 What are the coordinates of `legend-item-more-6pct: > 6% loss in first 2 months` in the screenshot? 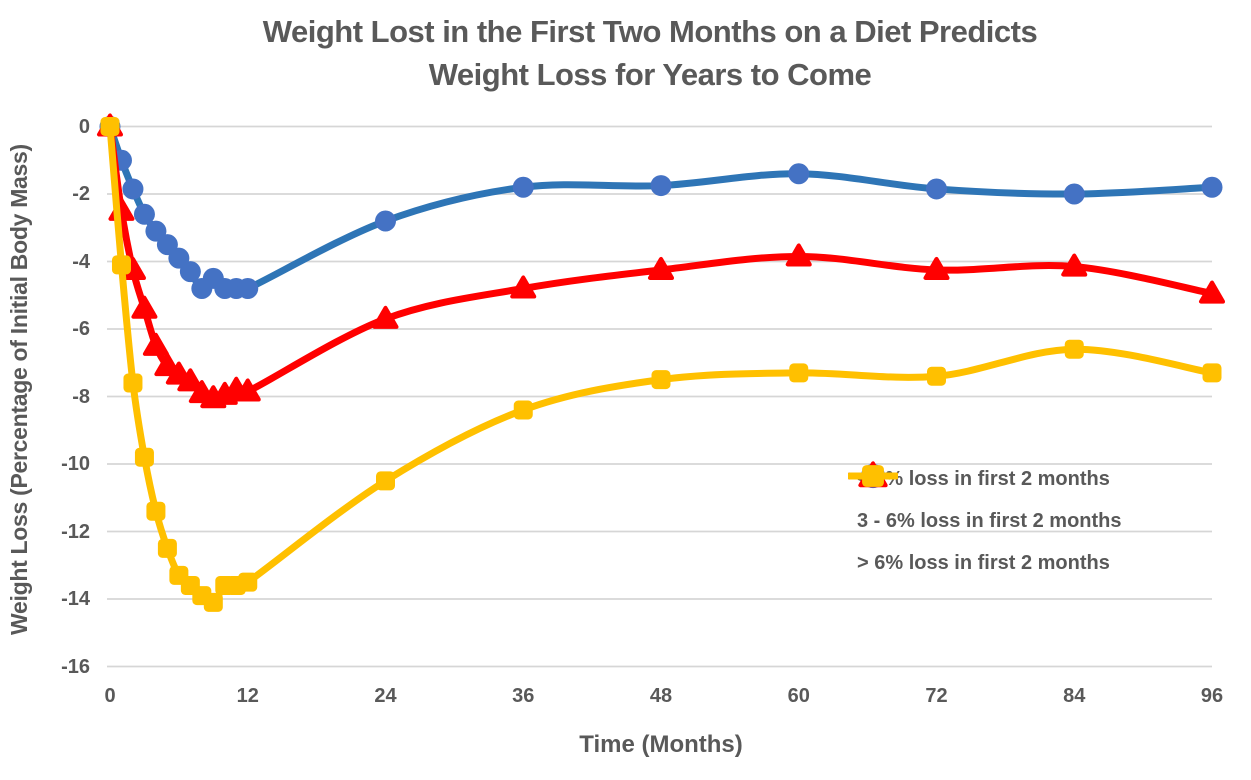 It's located at (985, 523).